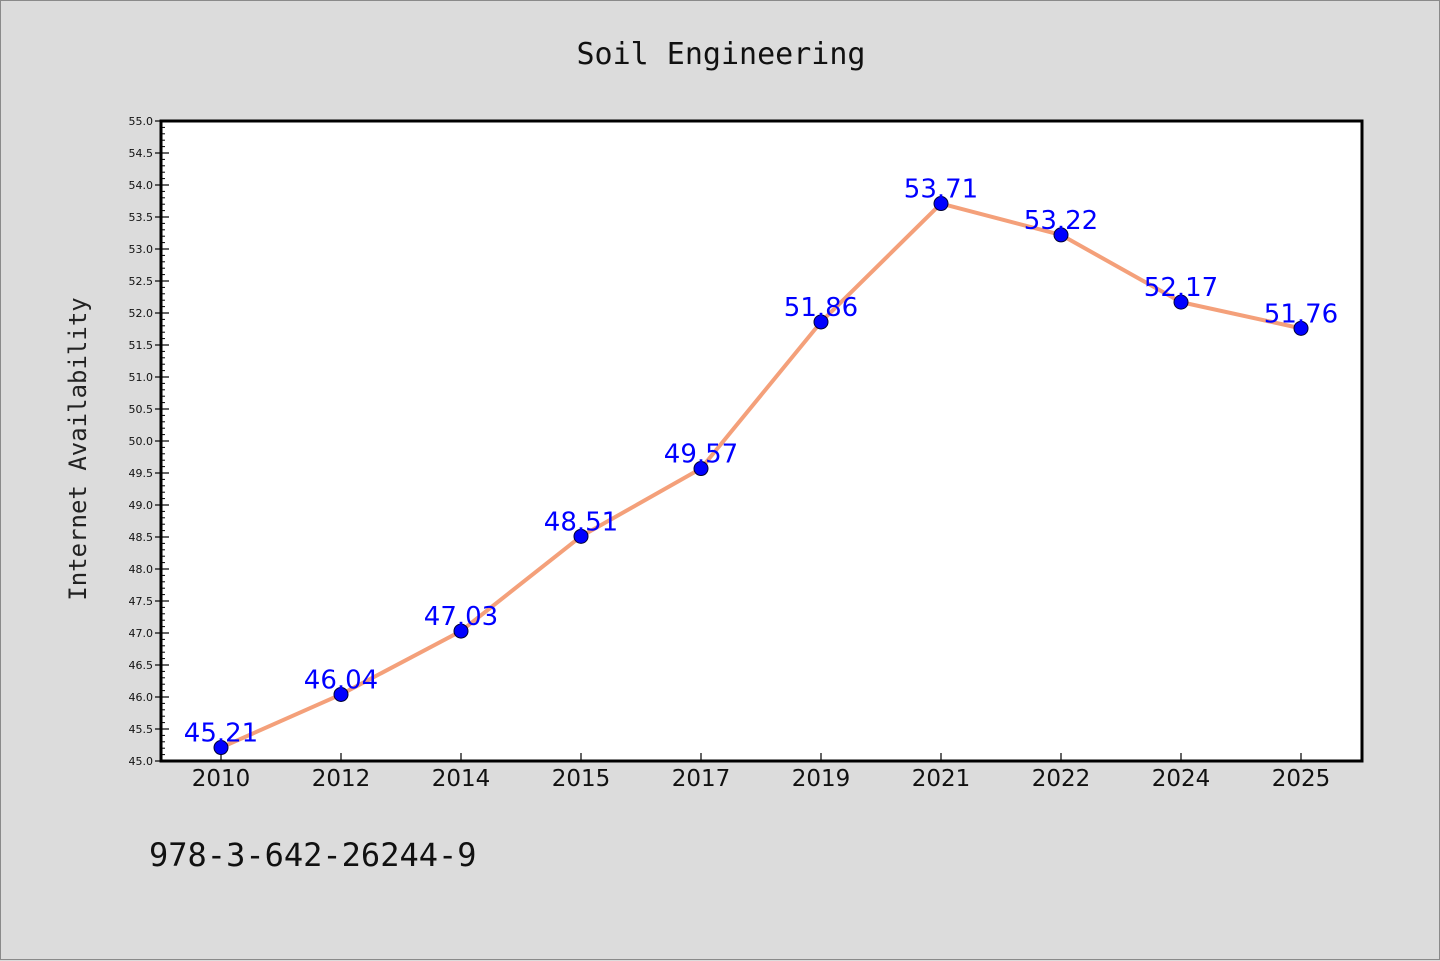 The height and width of the screenshot is (961, 1440). Describe the element at coordinates (141, 697) in the screenshot. I see `y-tick-label: 46.0` at that location.